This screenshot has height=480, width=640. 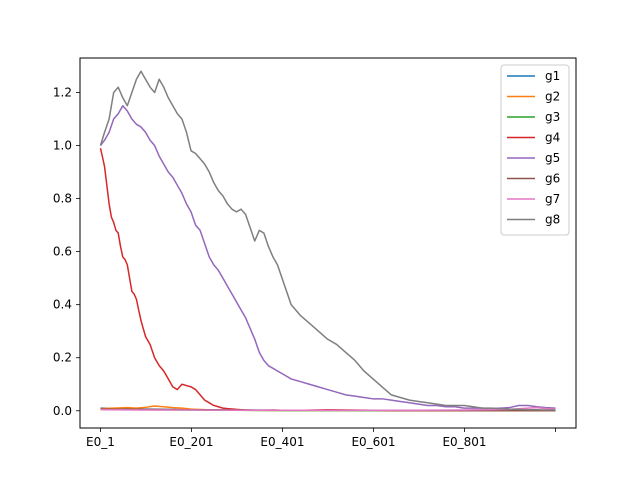 I want to click on legend-label-g5: g5, so click(x=552, y=158).